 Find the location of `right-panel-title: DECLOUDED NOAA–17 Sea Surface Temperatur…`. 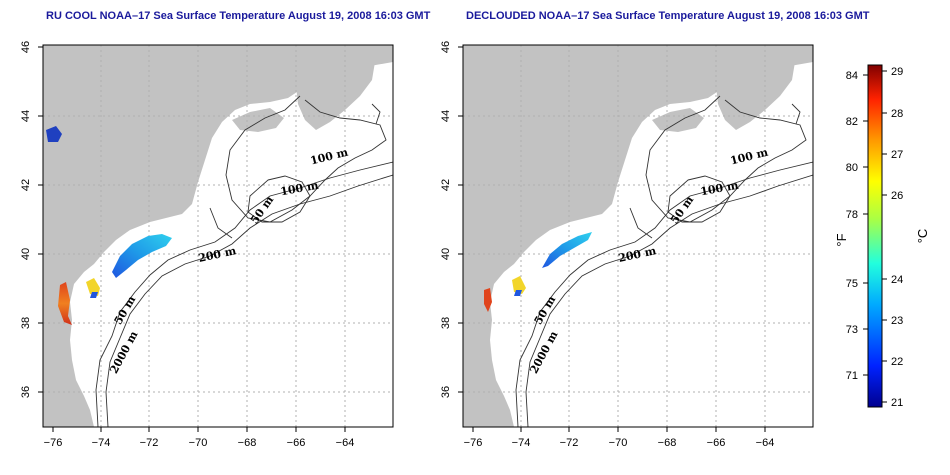

right-panel-title: DECLOUDED NOAA–17 Sea Surface Temperatur… is located at coordinates (668, 16).